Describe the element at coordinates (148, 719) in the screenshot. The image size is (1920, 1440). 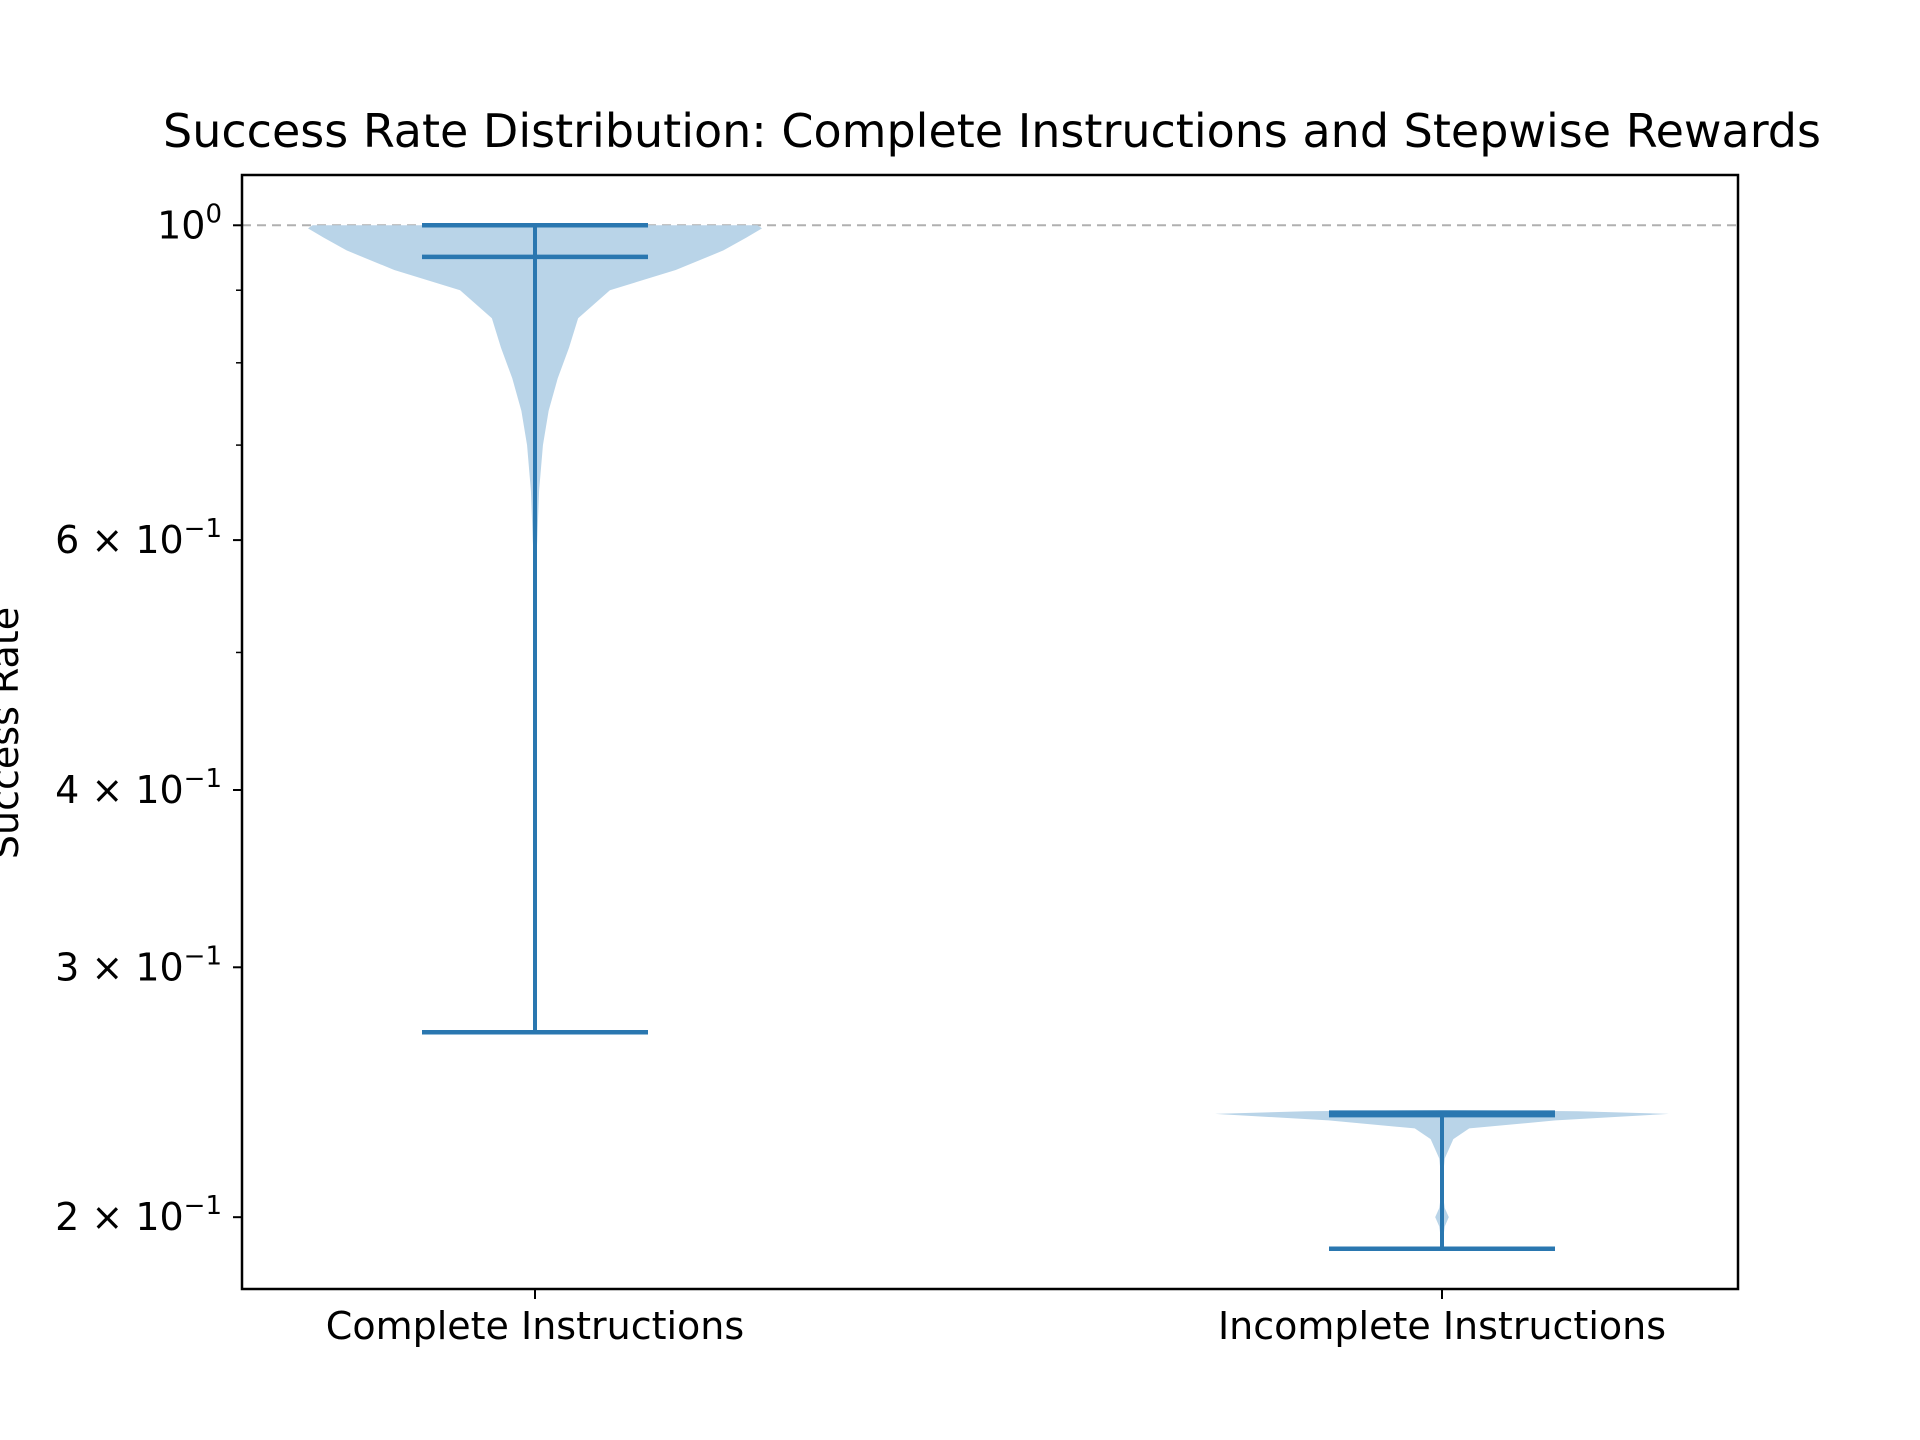
I see `y-axis: 100 6 × 10−1 4 × 10−1 3 × 10−1 2 × 10−1` at that location.